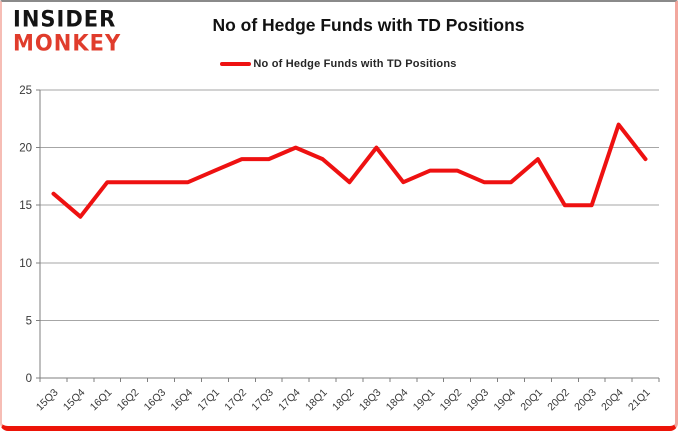  I want to click on svg-text: 10, so click(25, 264).